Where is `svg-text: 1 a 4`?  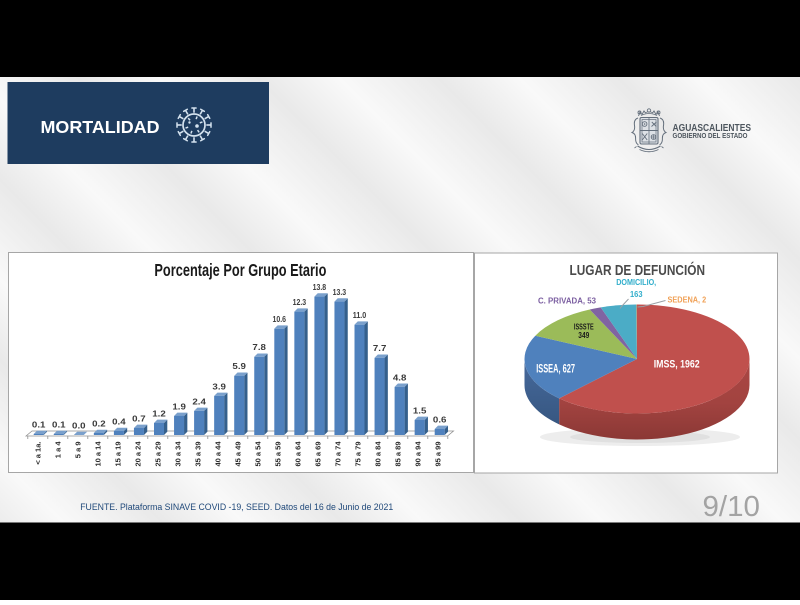 svg-text: 1 a 4 is located at coordinates (58, 450).